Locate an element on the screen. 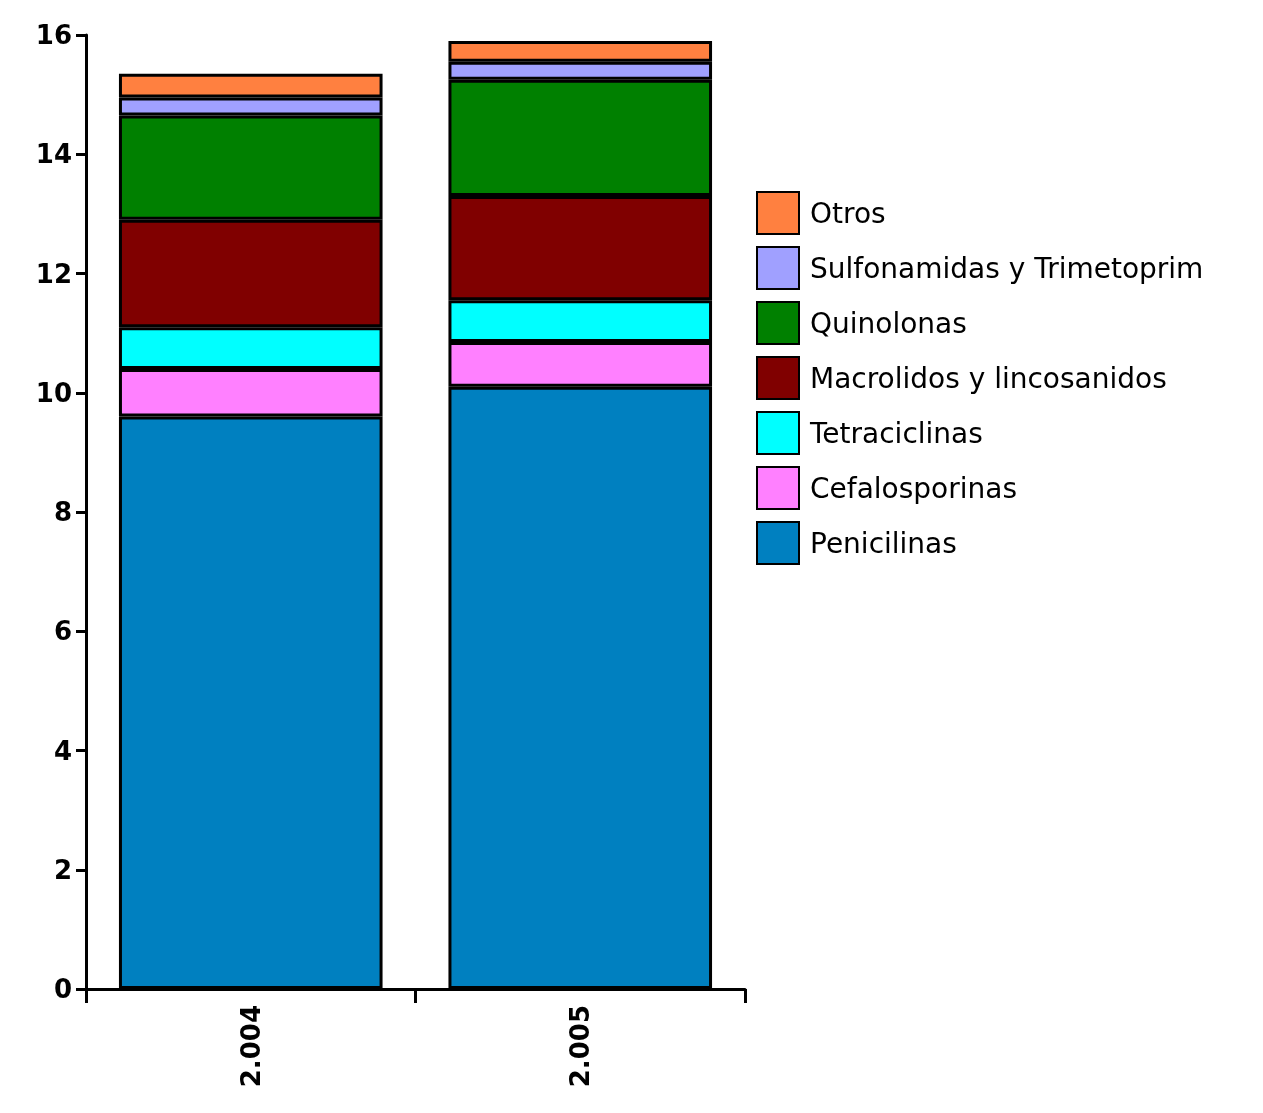 The image size is (1263, 1113). y-tick-label: 2 is located at coordinates (62, 869).